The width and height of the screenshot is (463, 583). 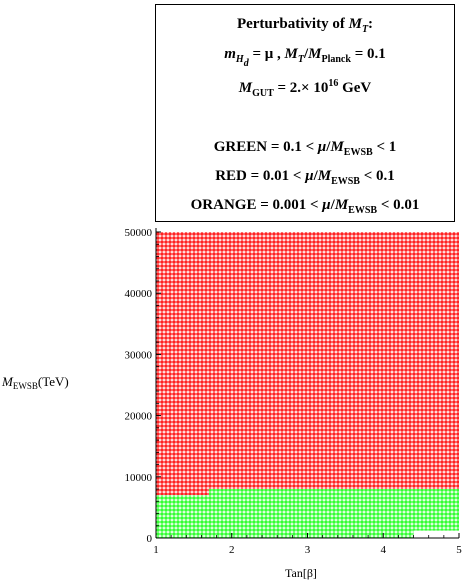 I want to click on gut-m: M, so click(x=245, y=88).